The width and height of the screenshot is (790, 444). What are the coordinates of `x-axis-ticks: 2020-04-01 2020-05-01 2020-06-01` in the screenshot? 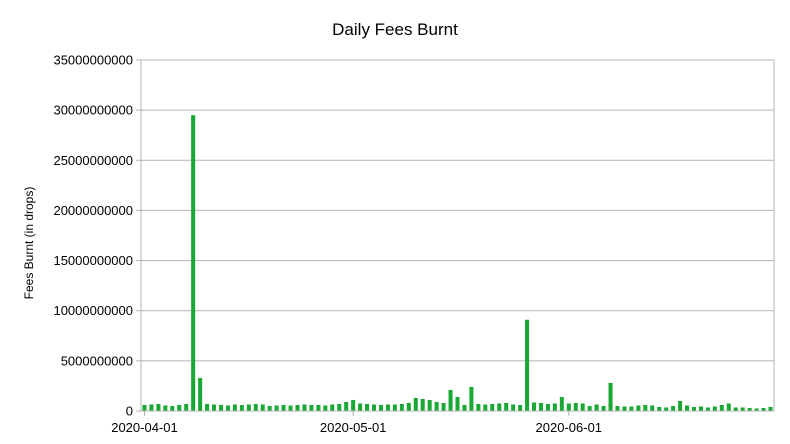 It's located at (356, 423).